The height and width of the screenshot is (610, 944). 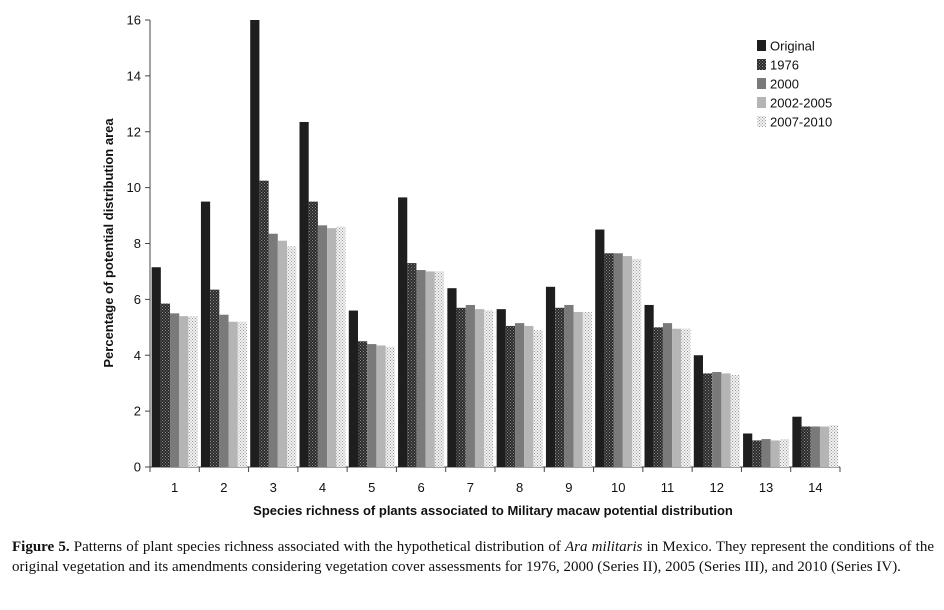 What do you see at coordinates (137, 243) in the screenshot?
I see `y-tick-label: 8` at bounding box center [137, 243].